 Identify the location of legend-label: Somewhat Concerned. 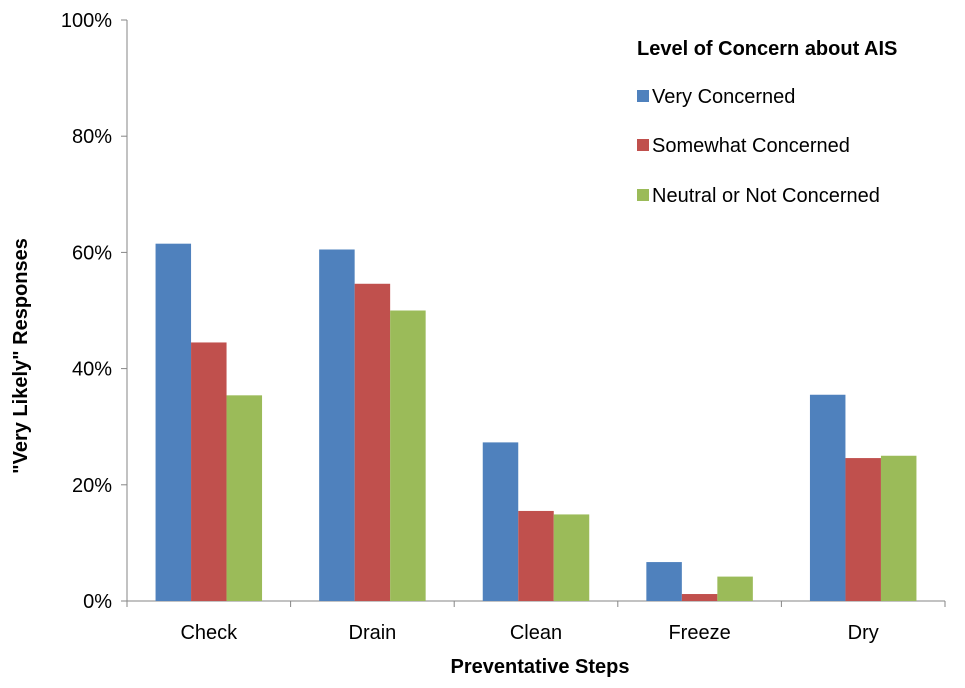
(751, 146).